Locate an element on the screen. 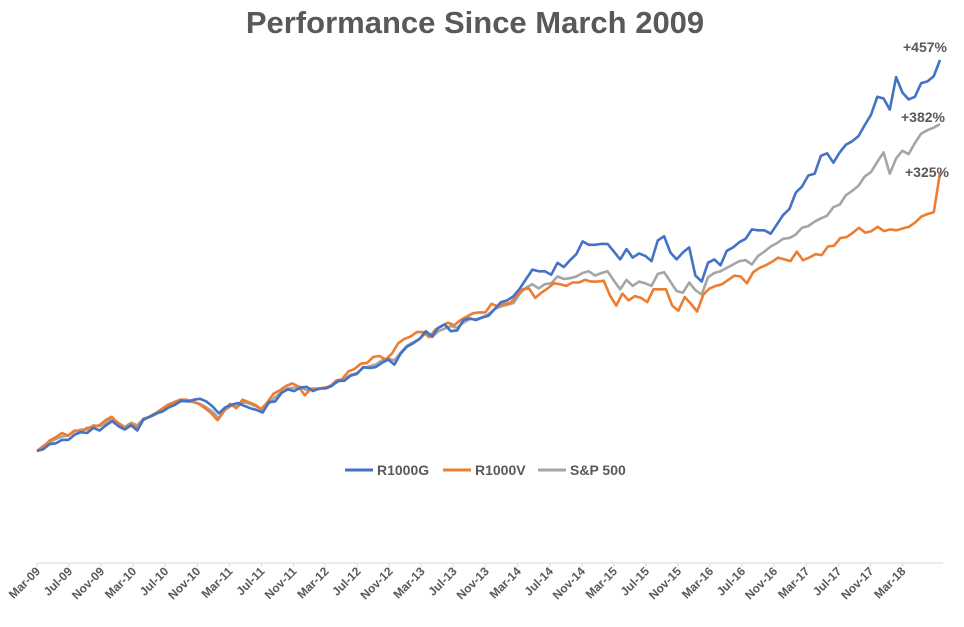  x-tick-label: Mar-17 is located at coordinates (793, 582).